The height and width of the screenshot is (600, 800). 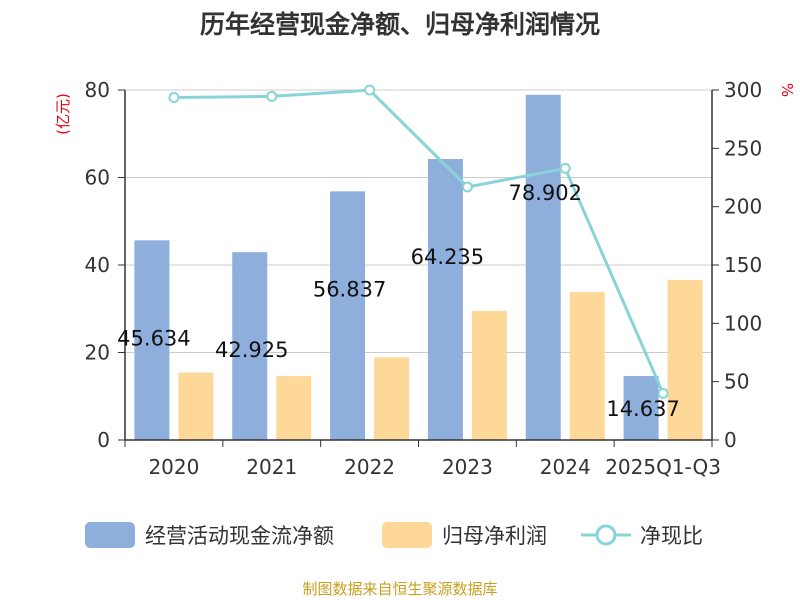 What do you see at coordinates (787, 90) in the screenshot?
I see `y-right-axis-label: %` at bounding box center [787, 90].